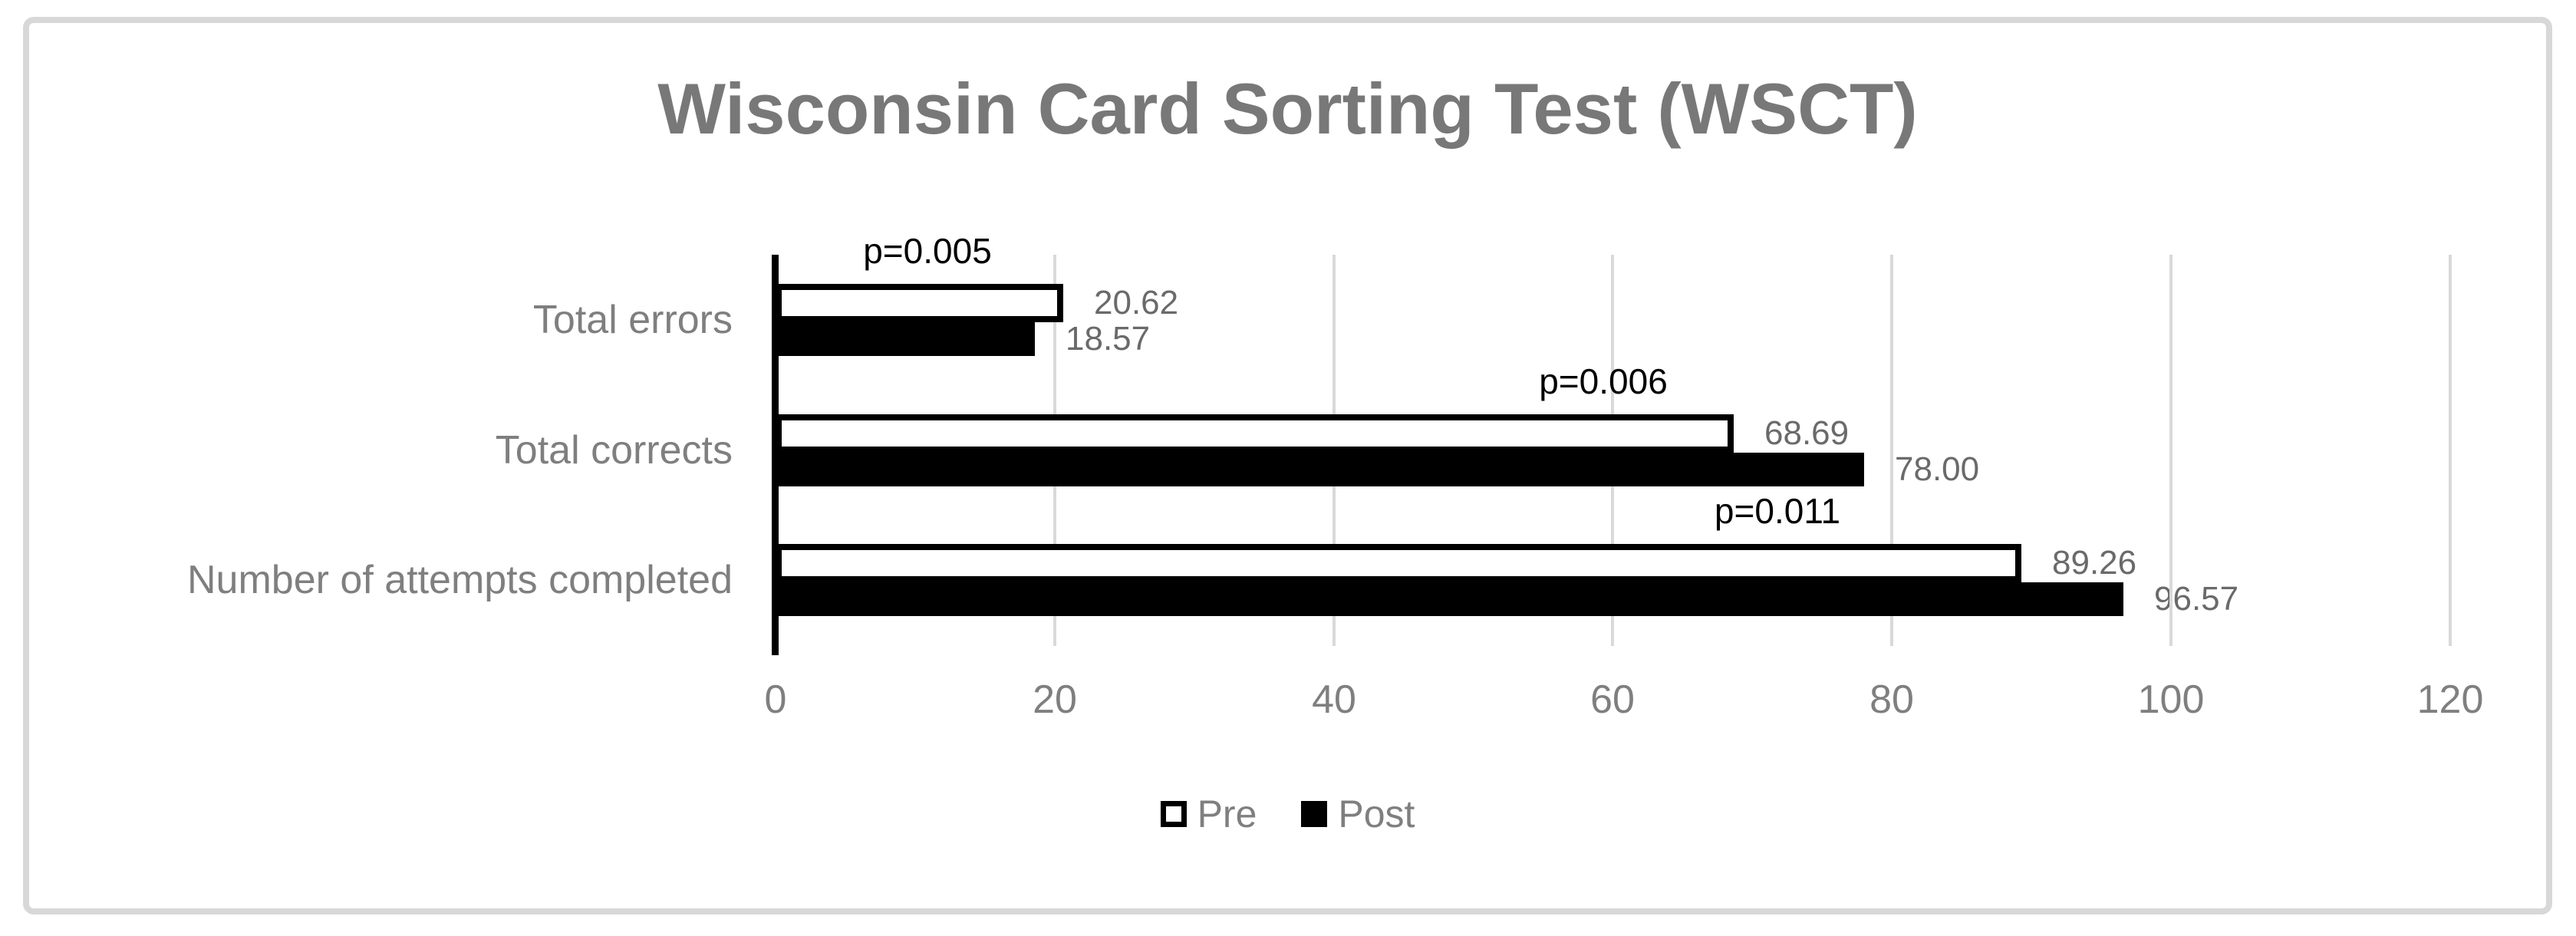  Describe the element at coordinates (1603, 381) in the screenshot. I see `p-value-annotation: p=0.006` at that location.